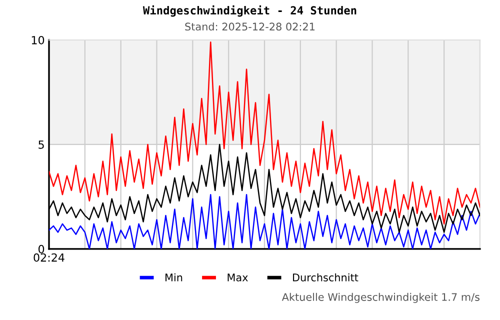 This screenshot has width=500, height=320. Describe the element at coordinates (38, 40) in the screenshot. I see `y-tick-label: 10` at that location.